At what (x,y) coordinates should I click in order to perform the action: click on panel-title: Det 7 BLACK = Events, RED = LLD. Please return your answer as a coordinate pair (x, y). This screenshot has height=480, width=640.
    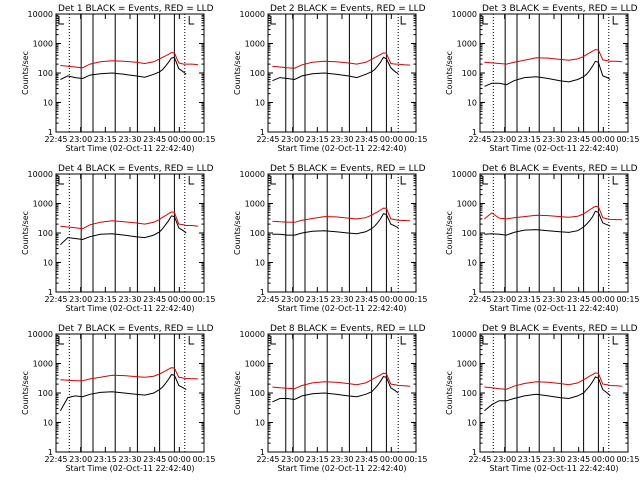
    Looking at the image, I should click on (136, 329).